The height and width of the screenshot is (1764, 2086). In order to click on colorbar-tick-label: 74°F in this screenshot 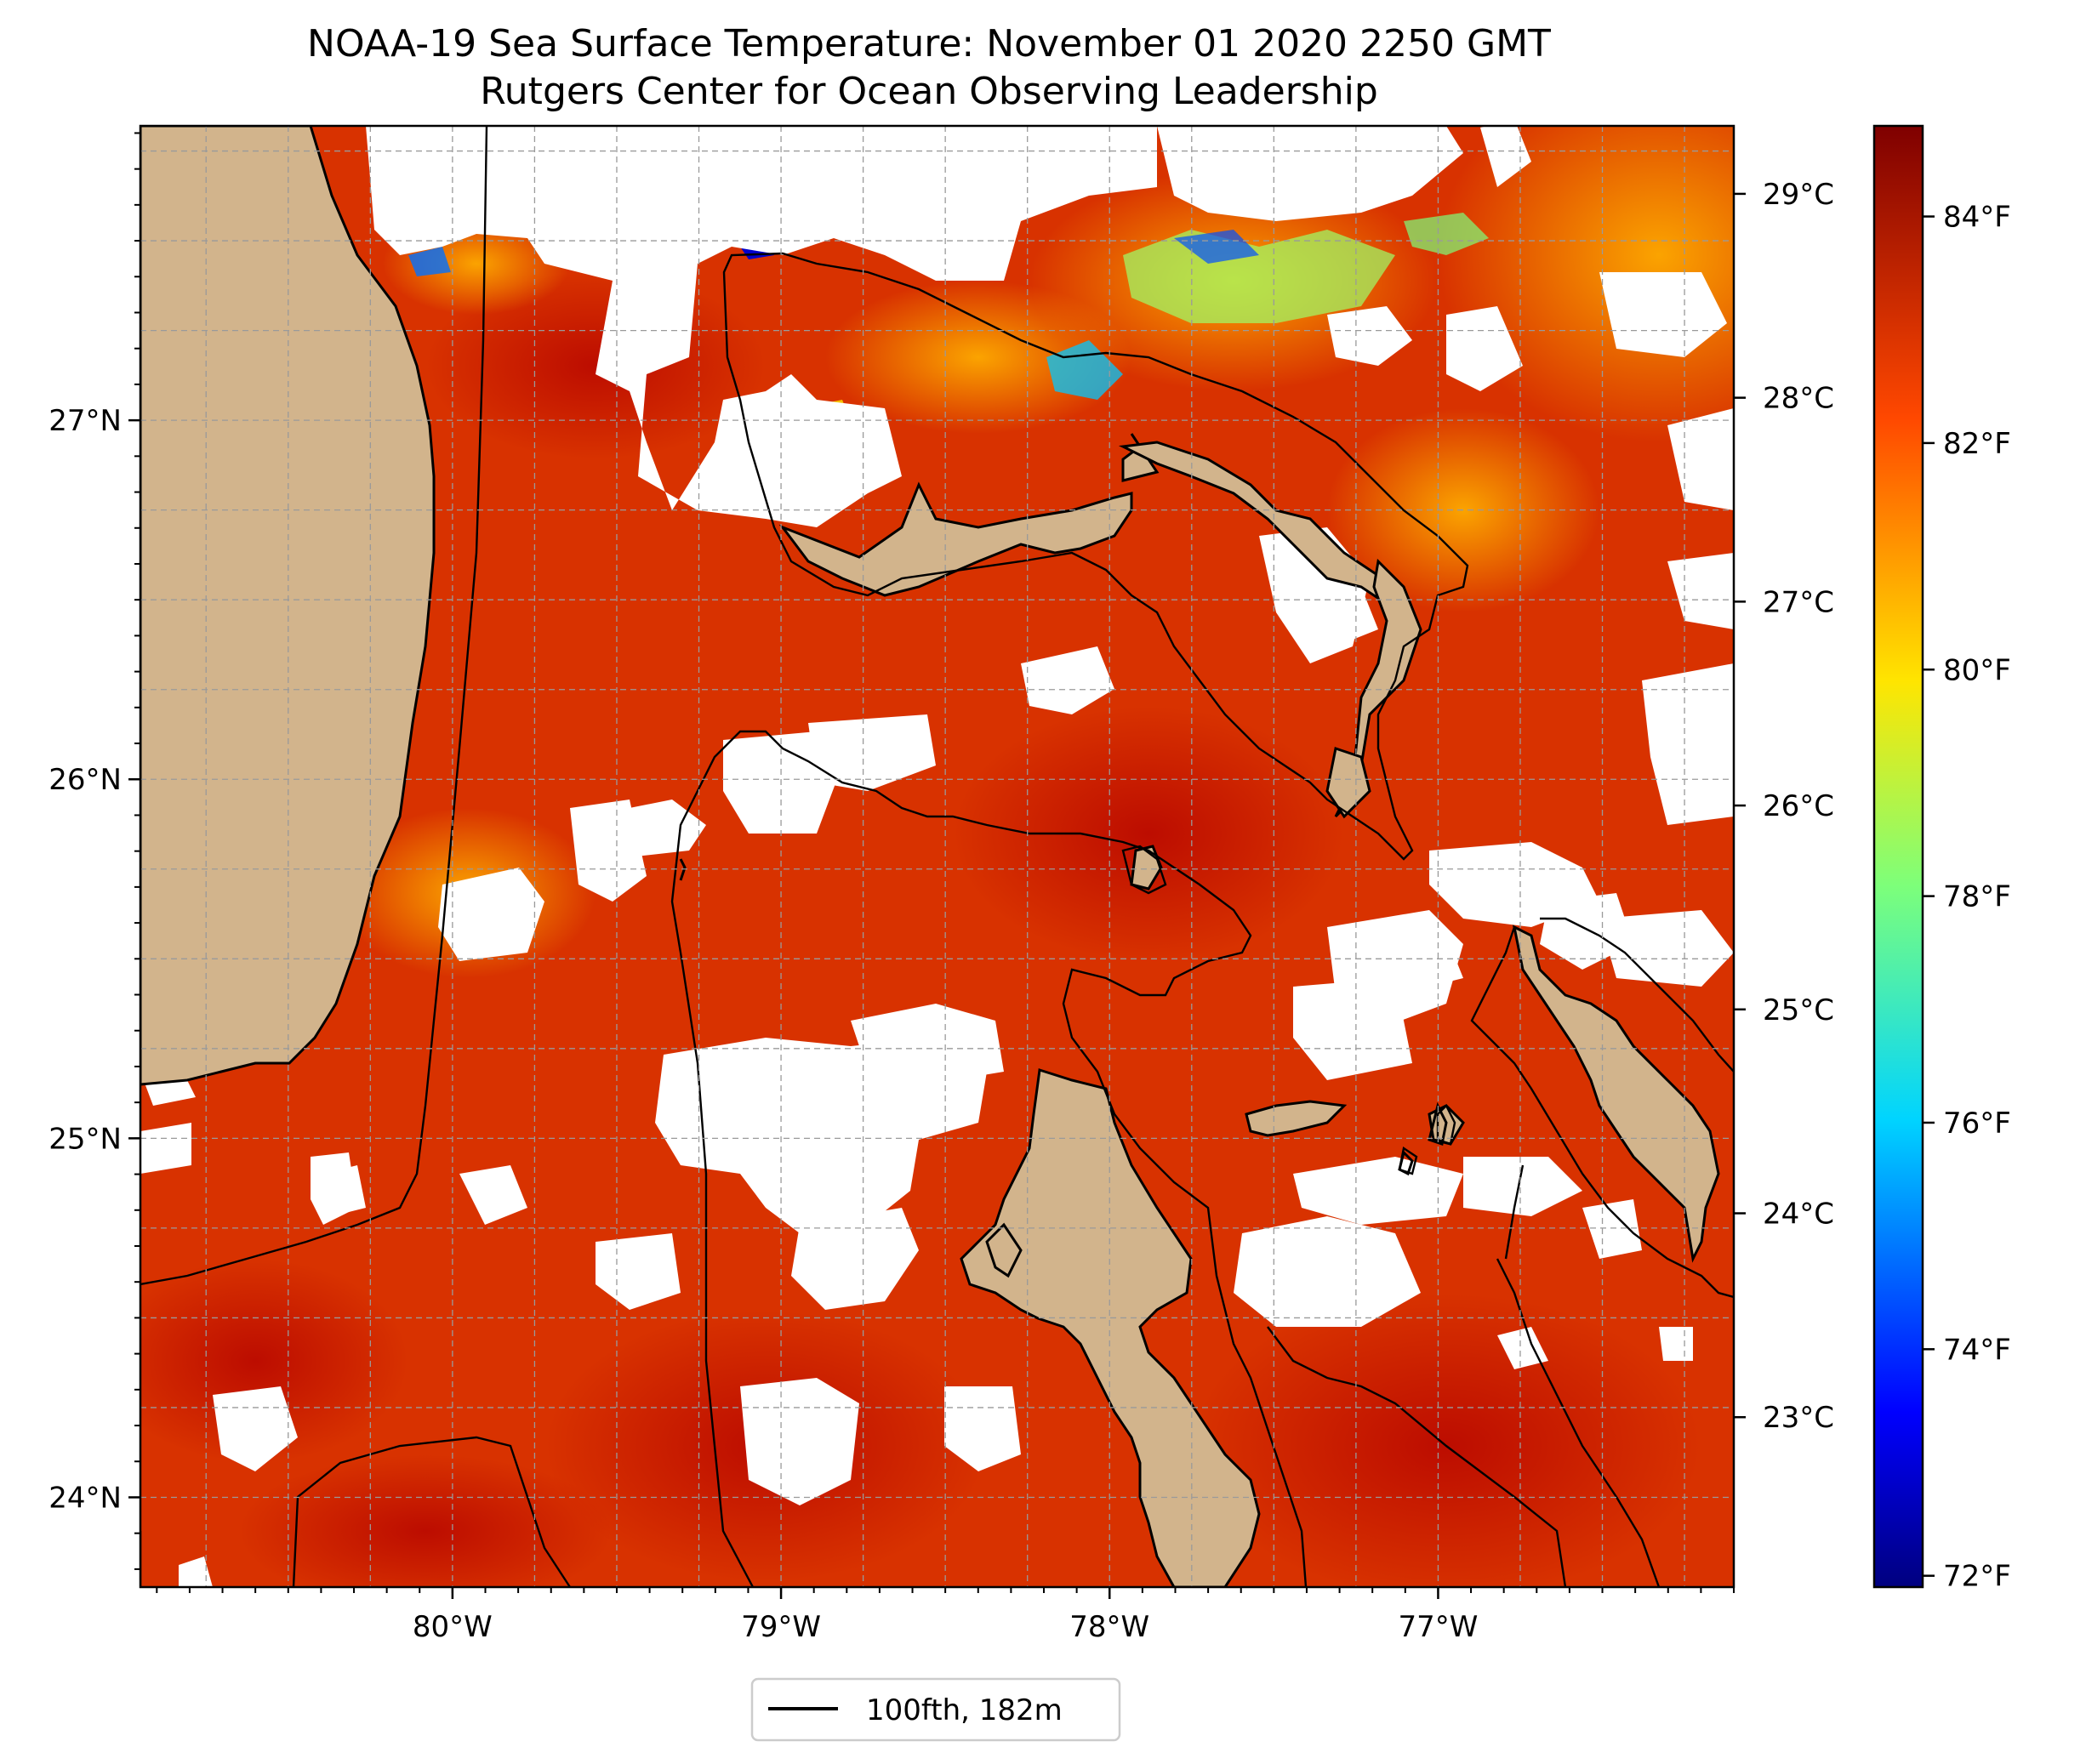, I will do `click(1977, 1350)`.